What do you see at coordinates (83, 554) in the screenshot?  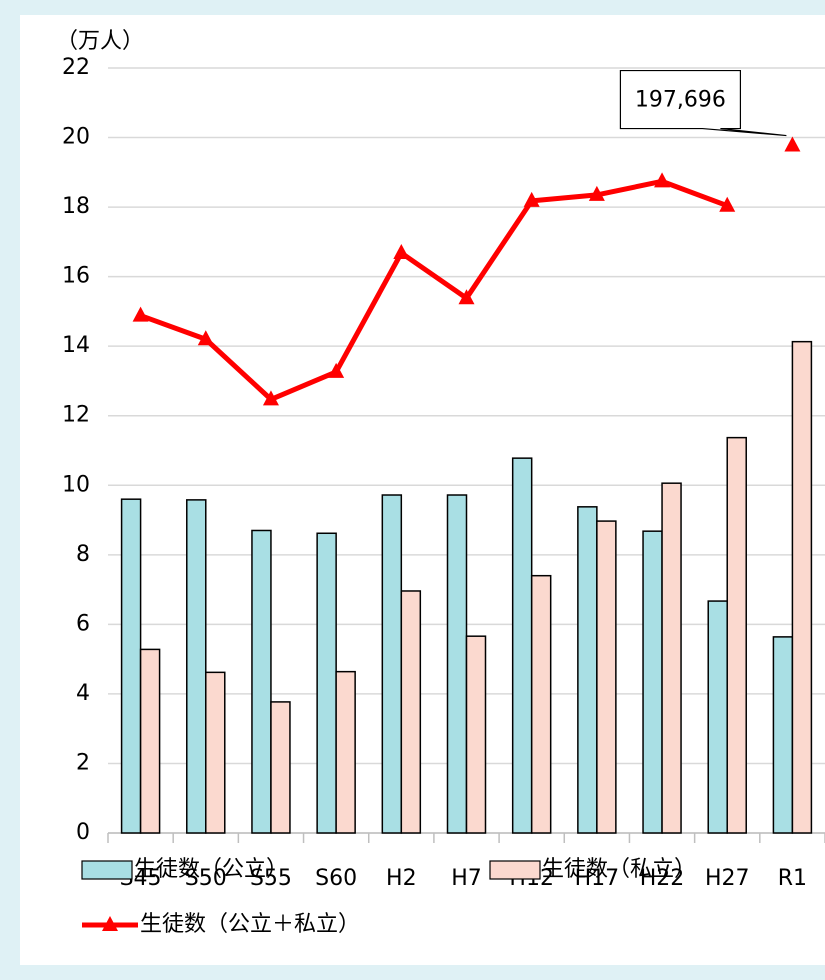 I see `y-tick-label: 8` at bounding box center [83, 554].